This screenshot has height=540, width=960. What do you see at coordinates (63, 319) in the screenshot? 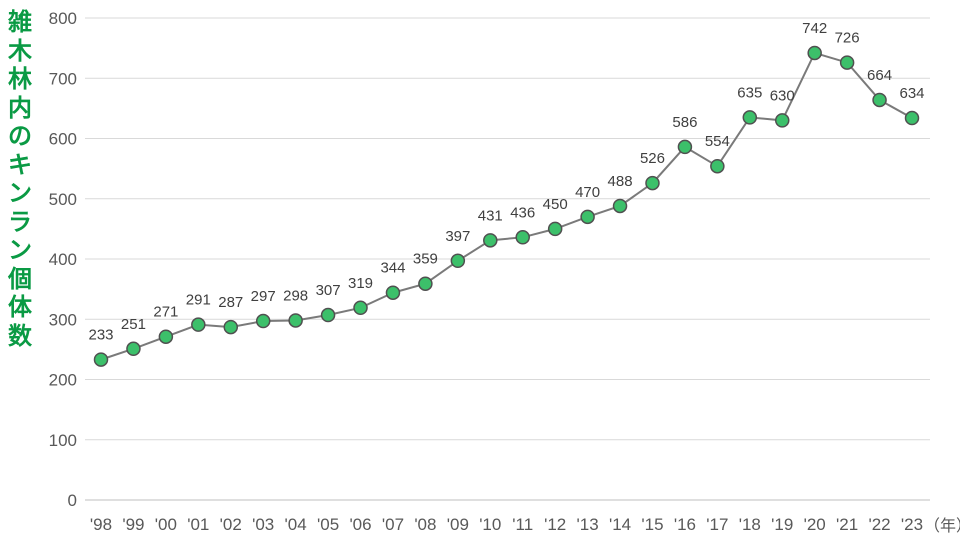
I see `y-tick-label: 300` at bounding box center [63, 319].